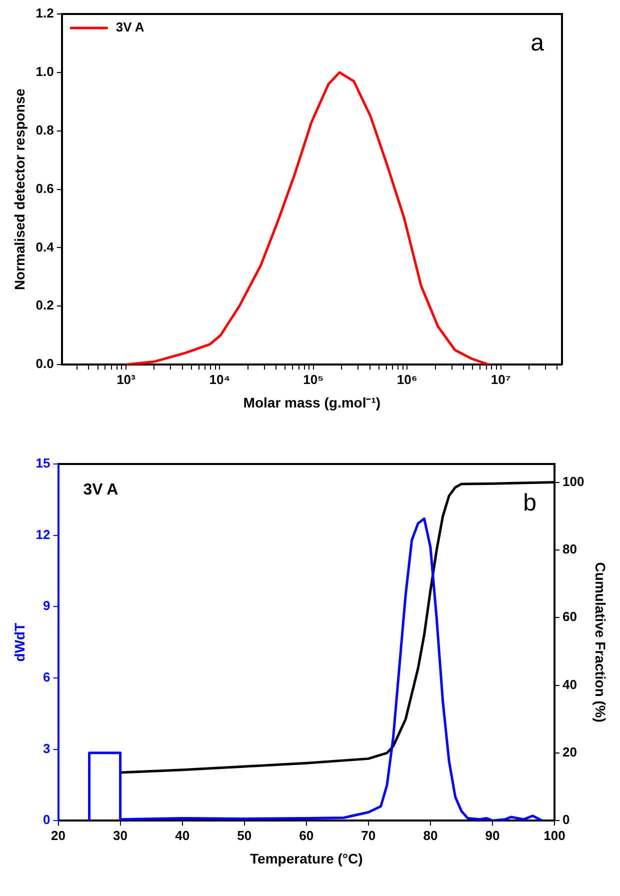  What do you see at coordinates (19, 189) in the screenshot?
I see `y-axis-title: Normalised detector response` at bounding box center [19, 189].